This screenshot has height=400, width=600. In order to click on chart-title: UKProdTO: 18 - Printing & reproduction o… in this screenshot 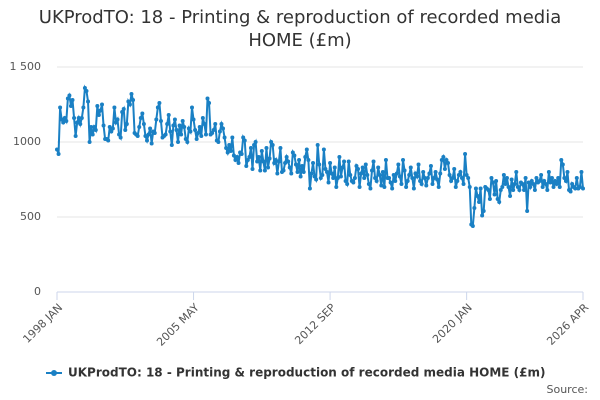, I will do `click(300, 29)`.